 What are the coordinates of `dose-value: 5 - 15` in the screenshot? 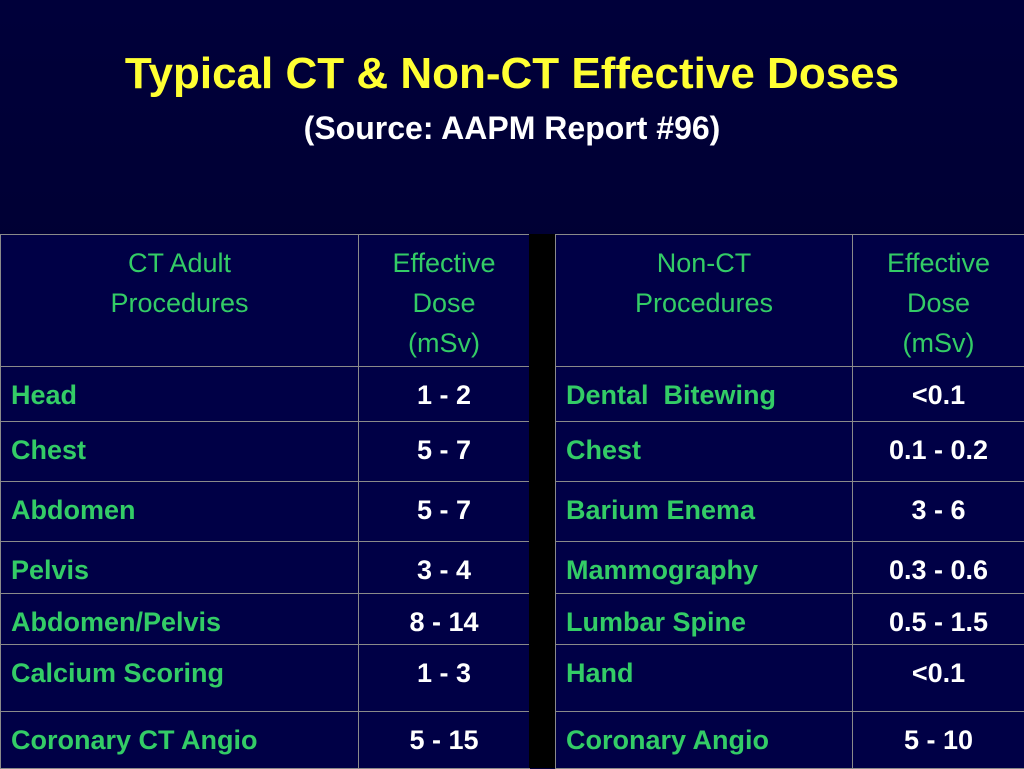 It's located at (444, 740).